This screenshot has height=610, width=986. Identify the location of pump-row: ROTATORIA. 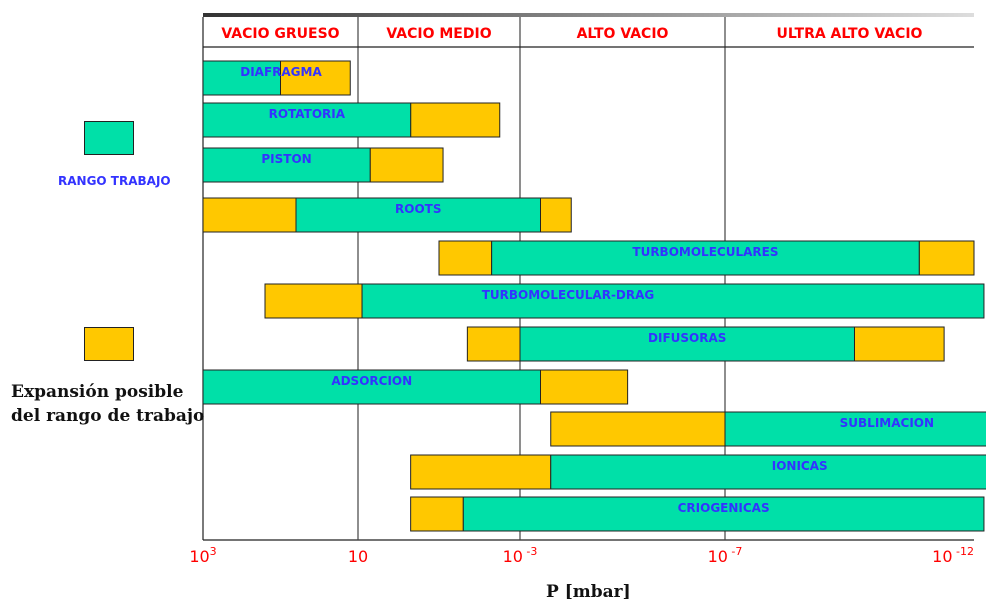
(351, 120).